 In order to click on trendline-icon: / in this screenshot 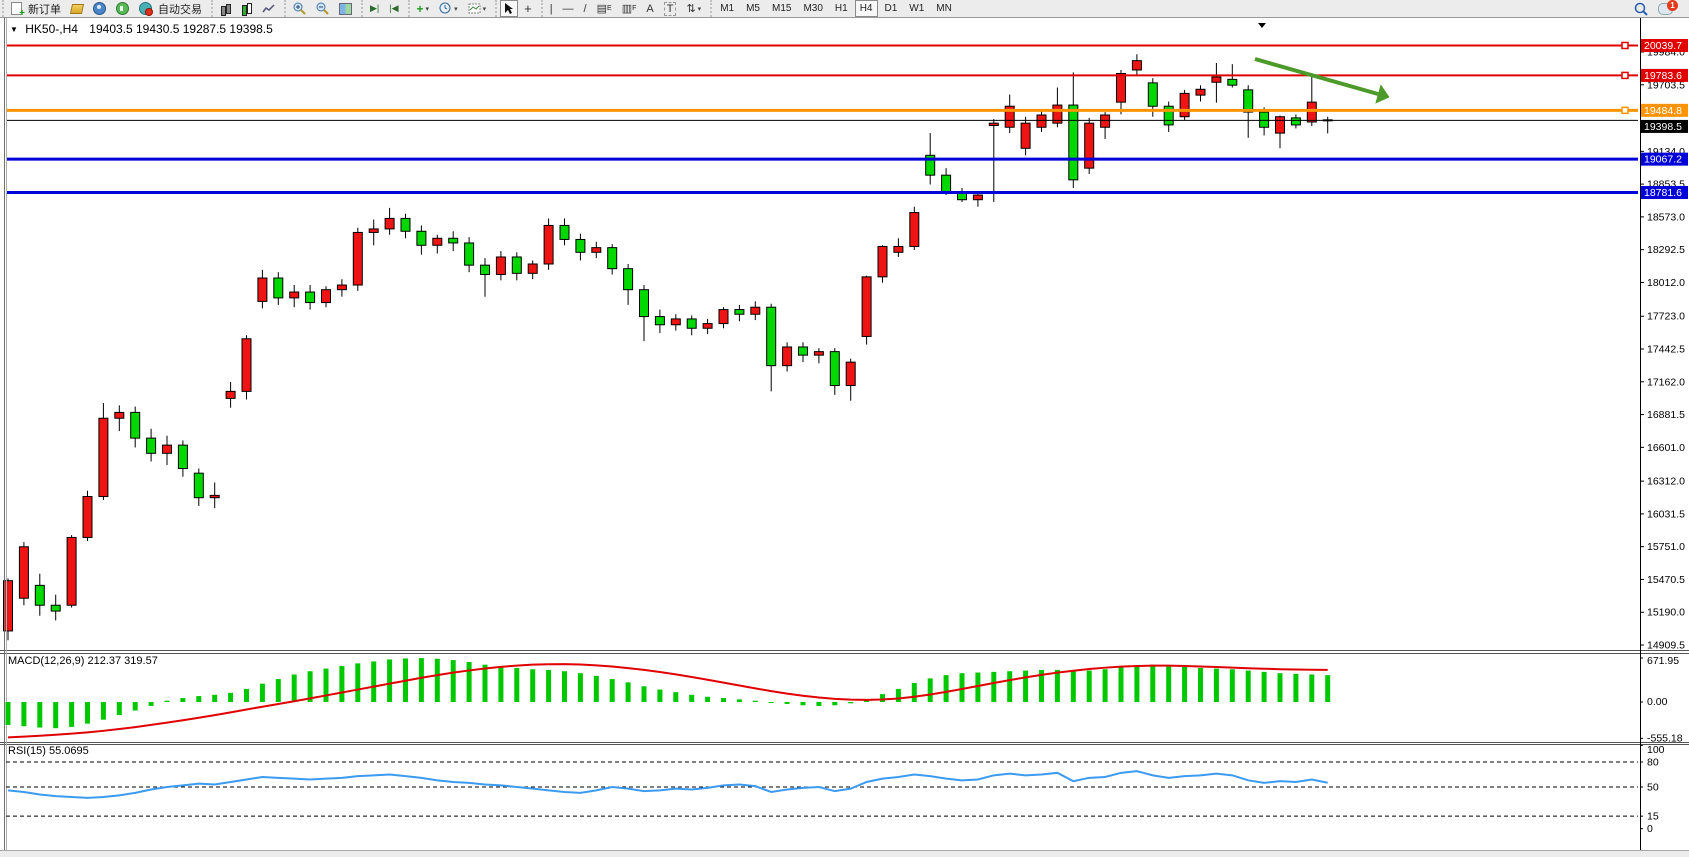, I will do `click(585, 8)`.